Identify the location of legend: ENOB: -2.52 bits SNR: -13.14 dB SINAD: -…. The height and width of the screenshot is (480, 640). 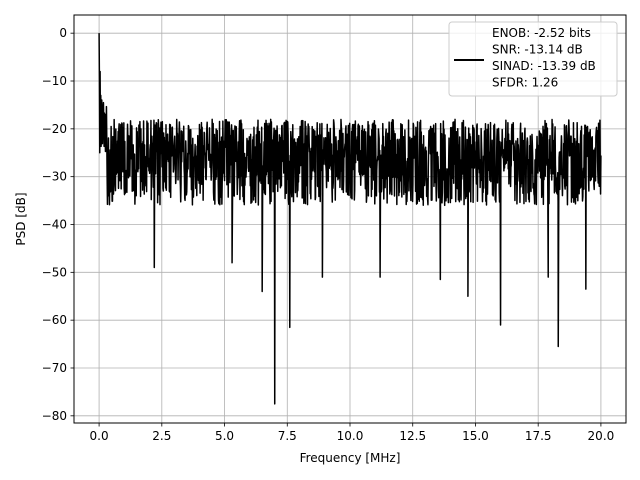
(533, 59).